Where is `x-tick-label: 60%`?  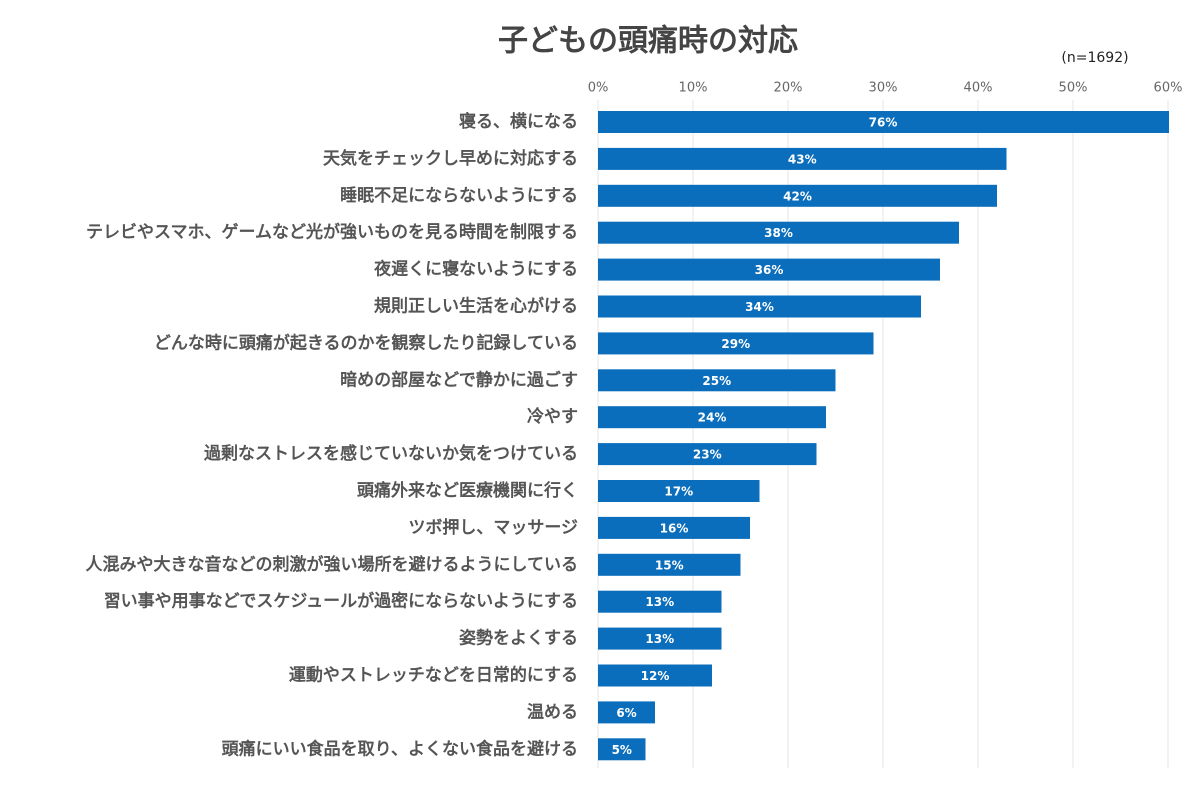 x-tick-label: 60% is located at coordinates (1168, 88).